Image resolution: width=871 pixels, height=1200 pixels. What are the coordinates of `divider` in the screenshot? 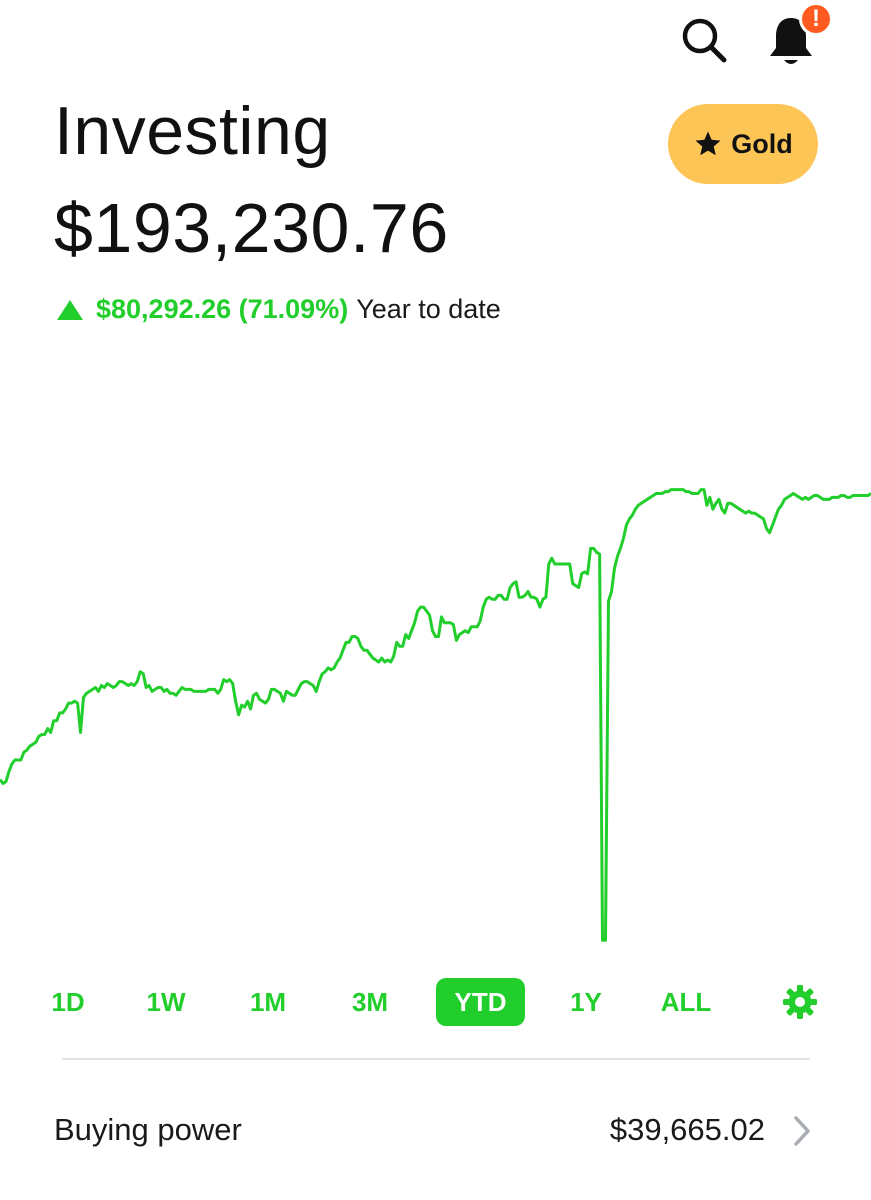 It's located at (436, 1059).